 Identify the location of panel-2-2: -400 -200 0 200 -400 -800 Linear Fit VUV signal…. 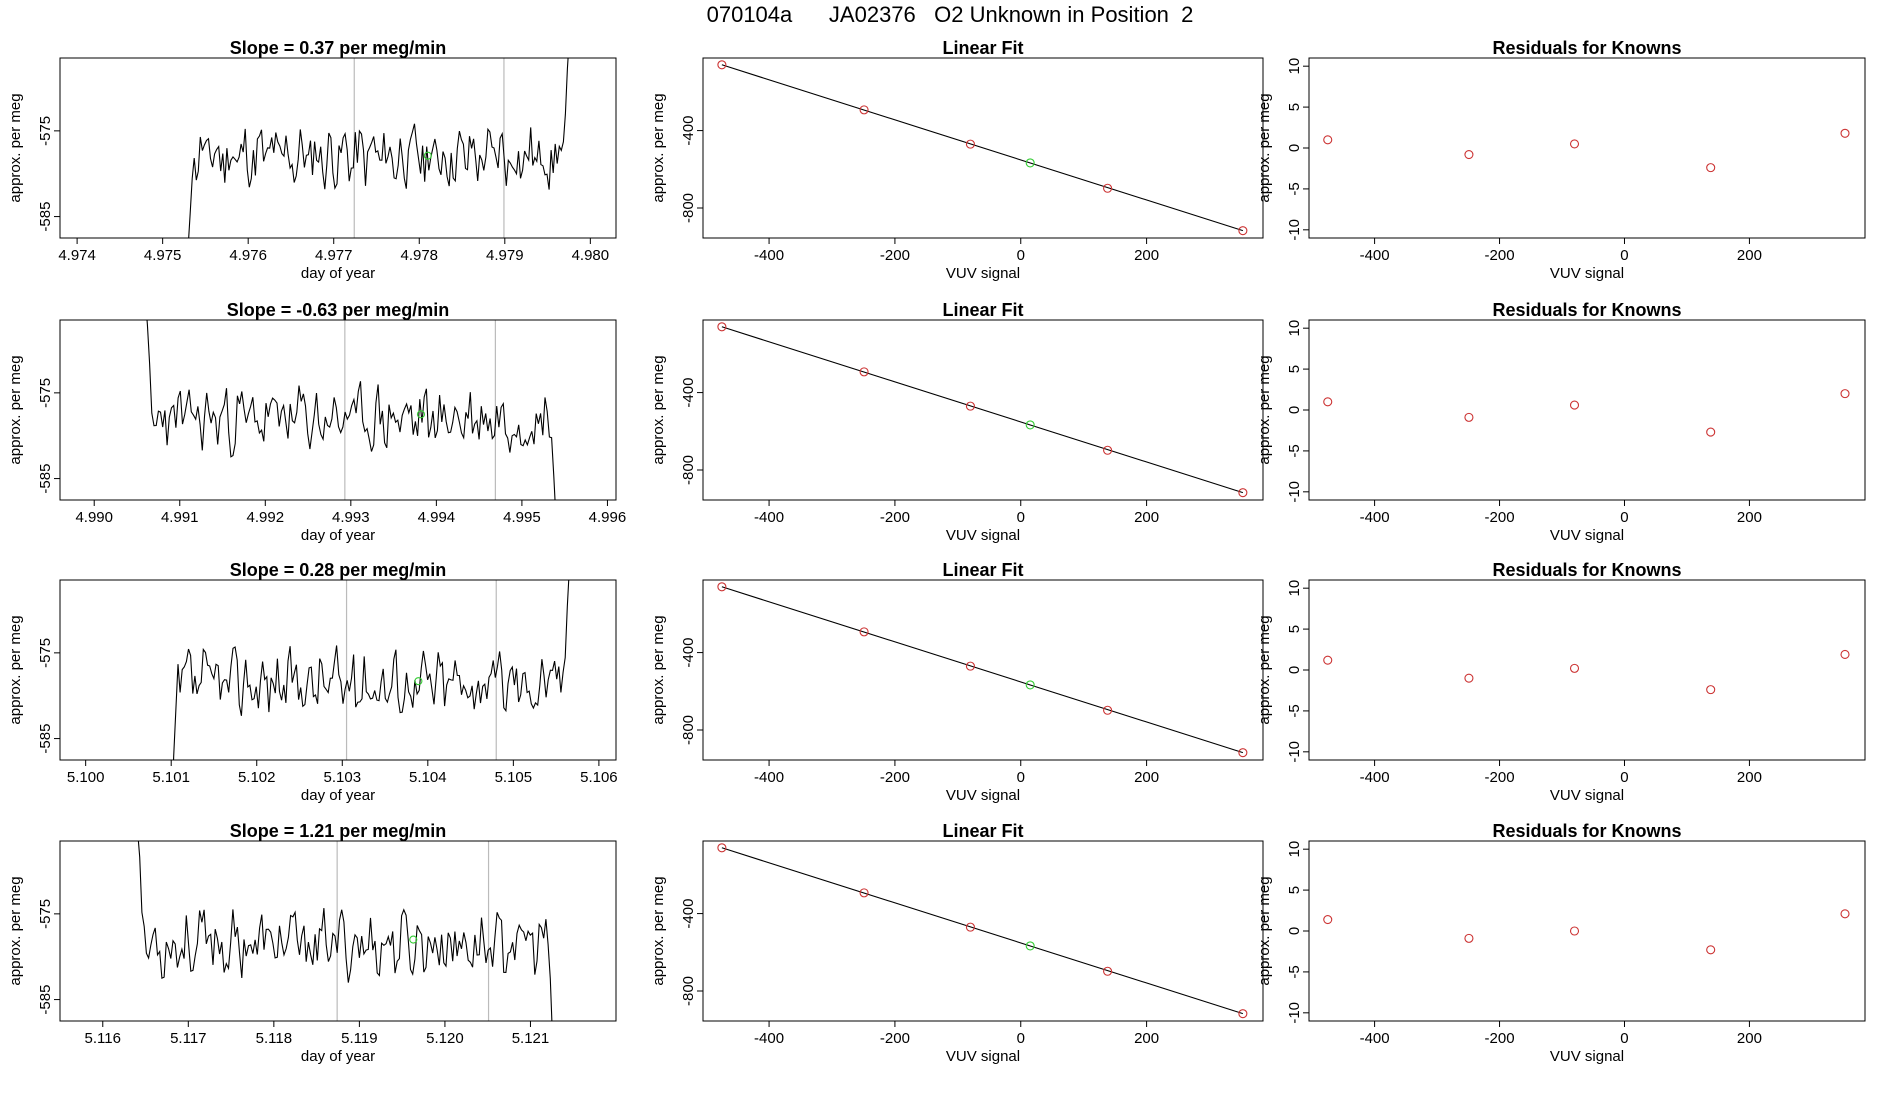
(957, 422).